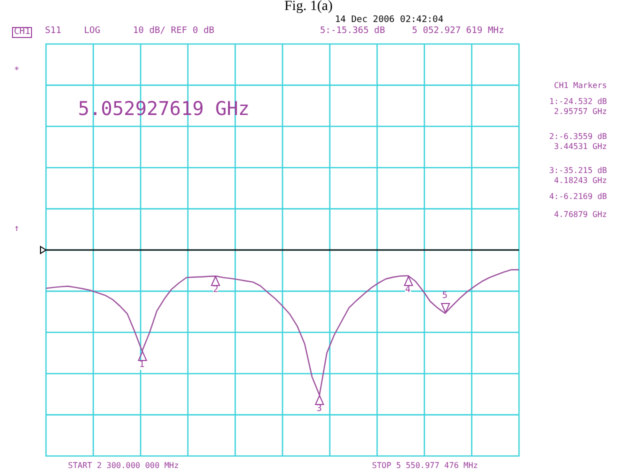 Image resolution: width=617 pixels, height=470 pixels. What do you see at coordinates (578, 170) in the screenshot?
I see `text: 3:-35.215 dB` at bounding box center [578, 170].